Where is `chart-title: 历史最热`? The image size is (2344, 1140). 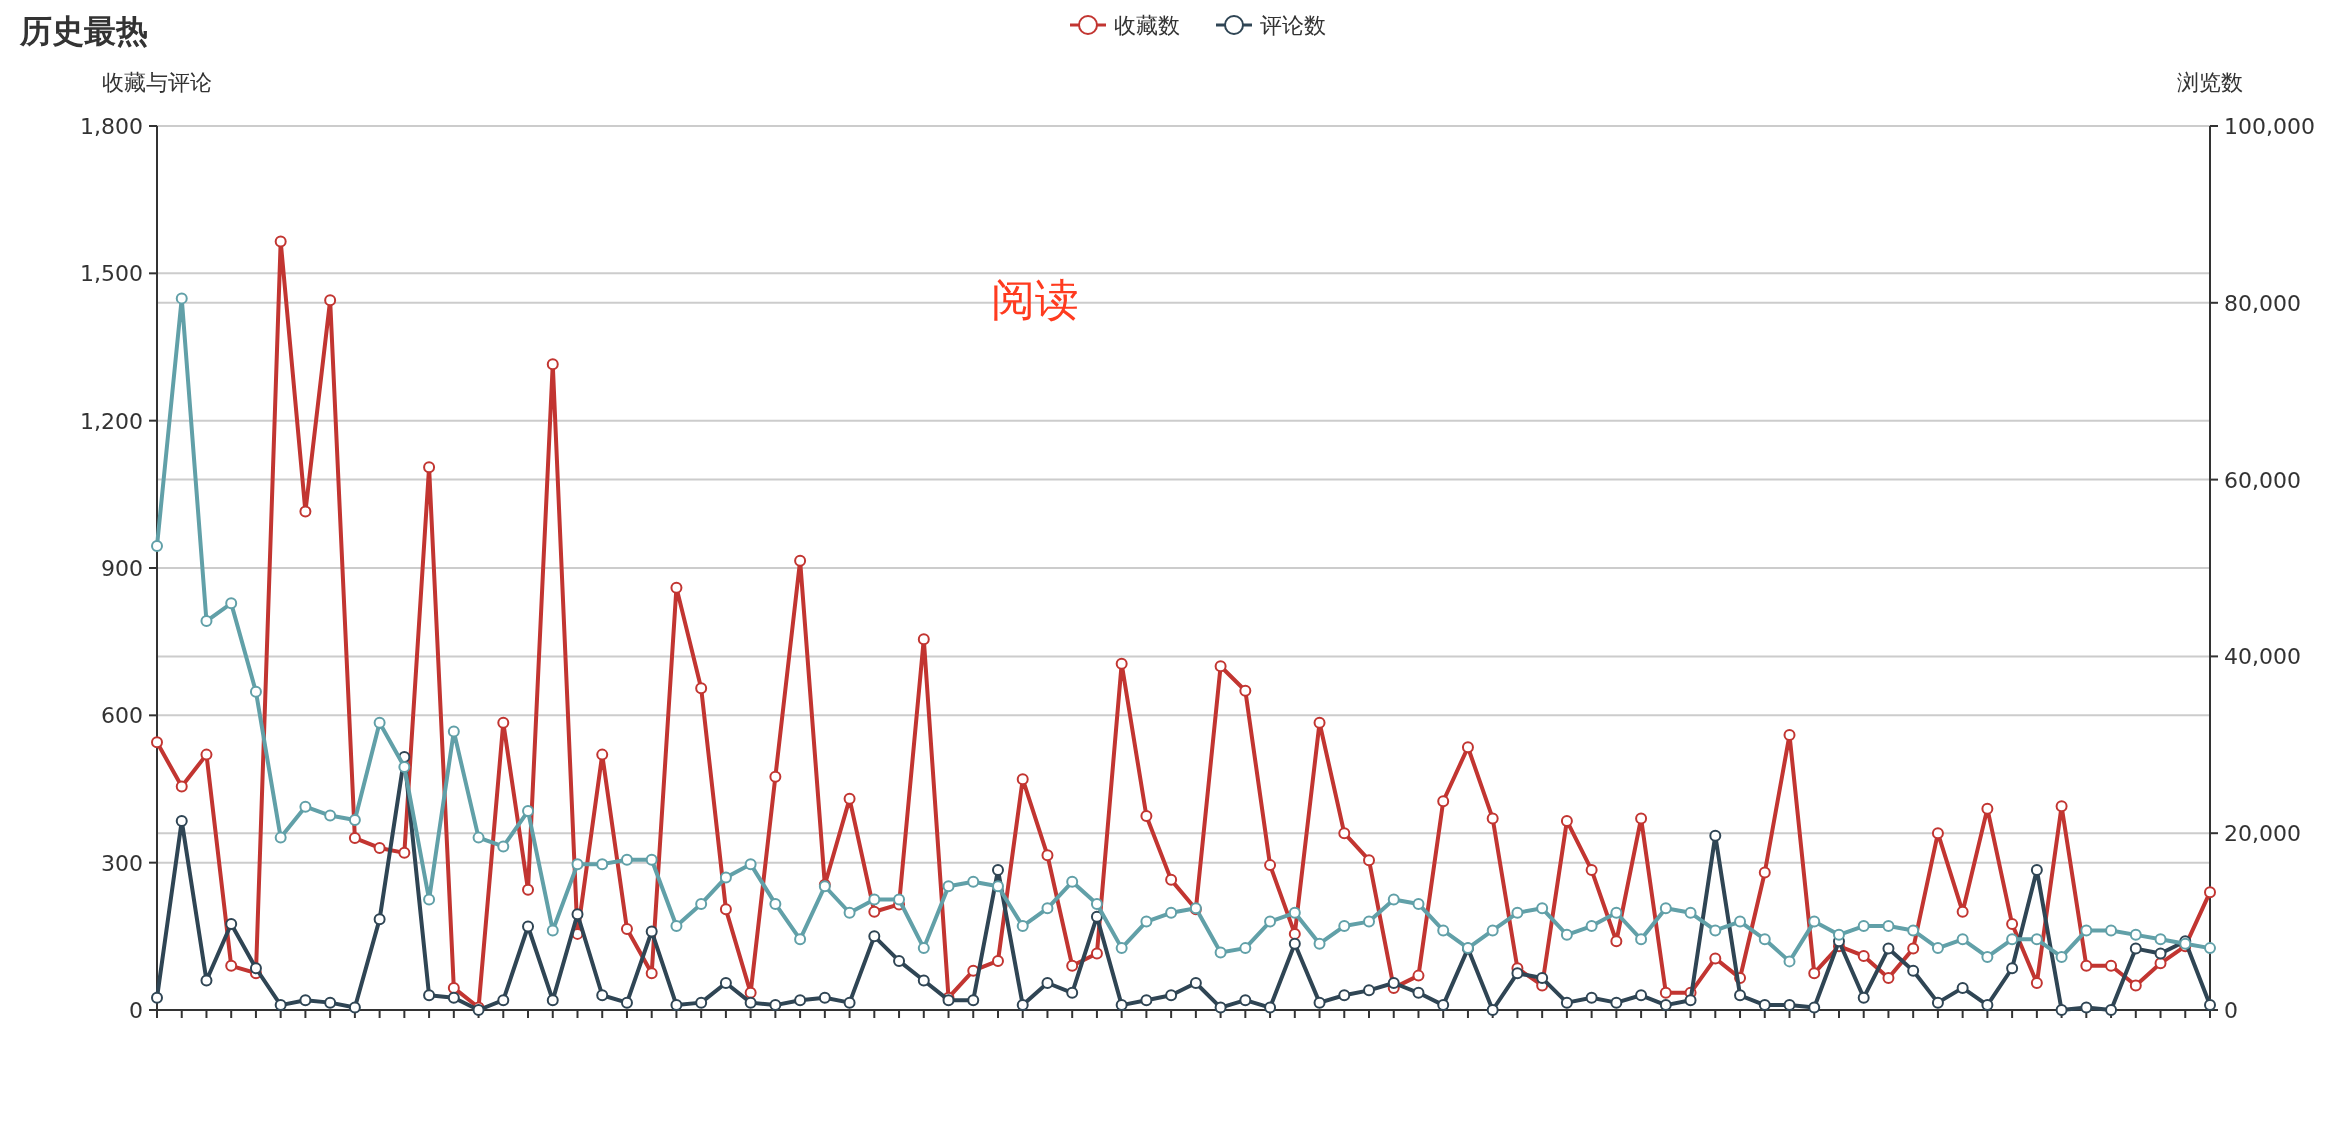
chart-title: 历史最热 is located at coordinates (83, 31).